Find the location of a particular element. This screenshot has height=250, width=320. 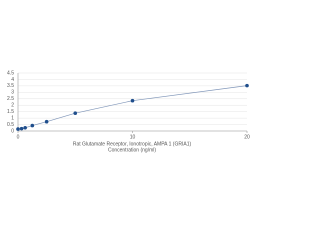

y-tick-label: 0 is located at coordinates (12, 131).